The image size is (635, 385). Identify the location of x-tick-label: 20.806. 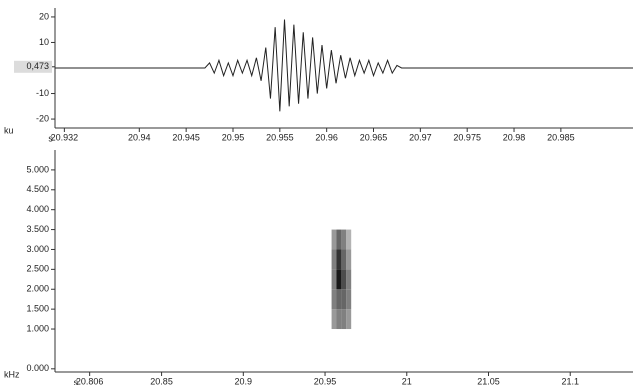
(90, 380).